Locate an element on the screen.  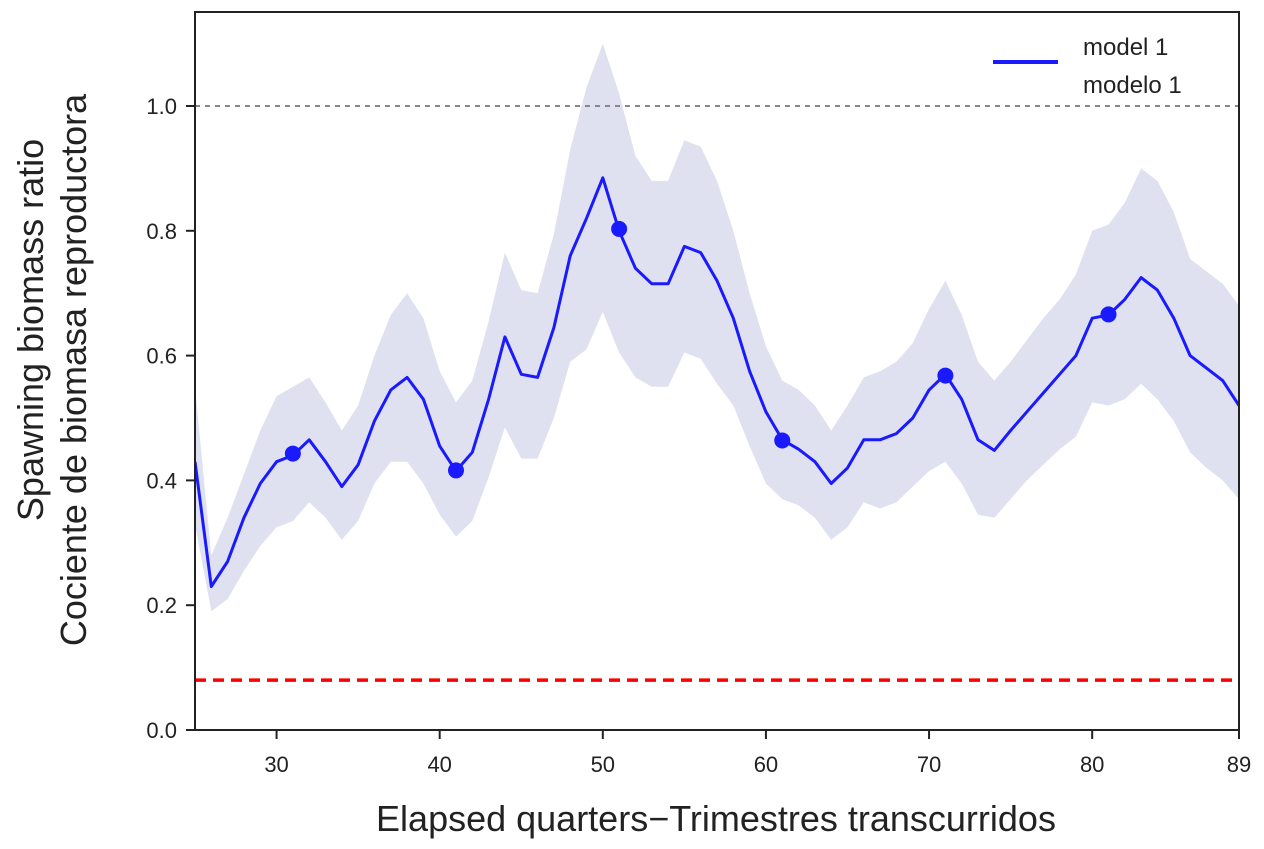
x-tick-label: 89 is located at coordinates (1239, 764).